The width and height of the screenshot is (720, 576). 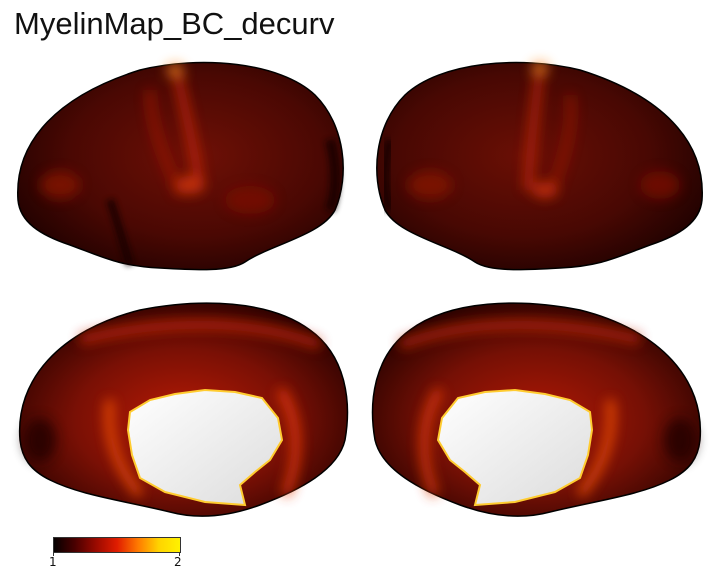 I want to click on colorbar-min-label: 1, so click(x=53, y=562).